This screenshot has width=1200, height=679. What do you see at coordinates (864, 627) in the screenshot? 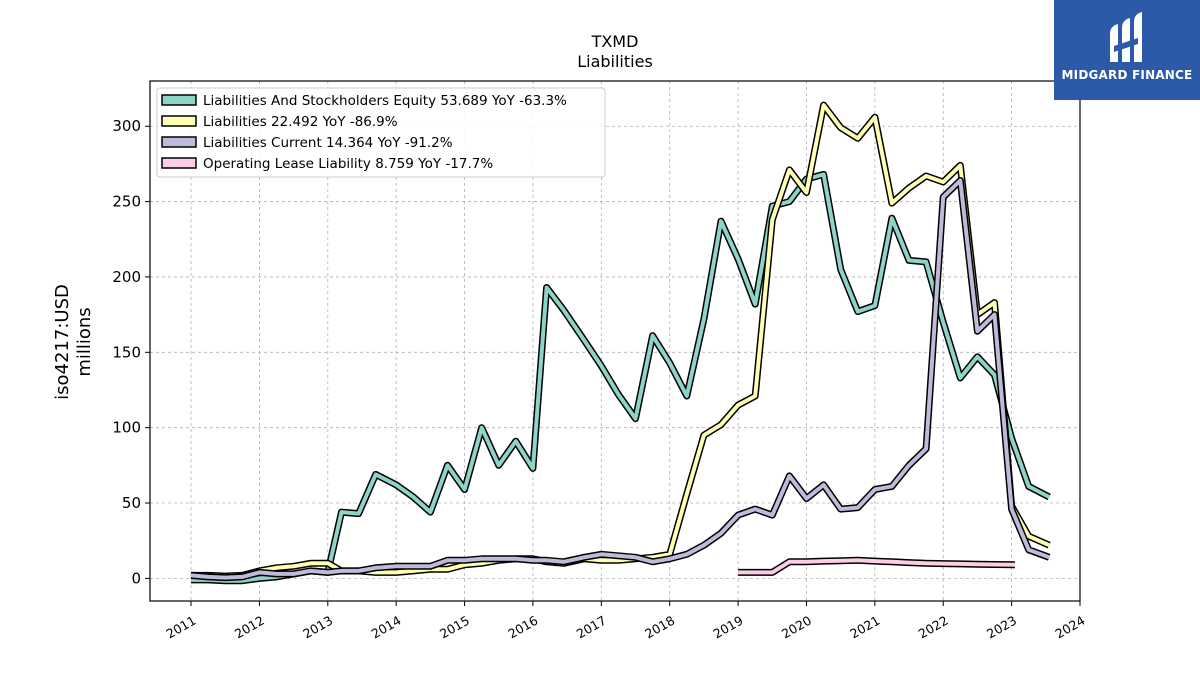
I see `x-tick-label: 2021` at bounding box center [864, 627].